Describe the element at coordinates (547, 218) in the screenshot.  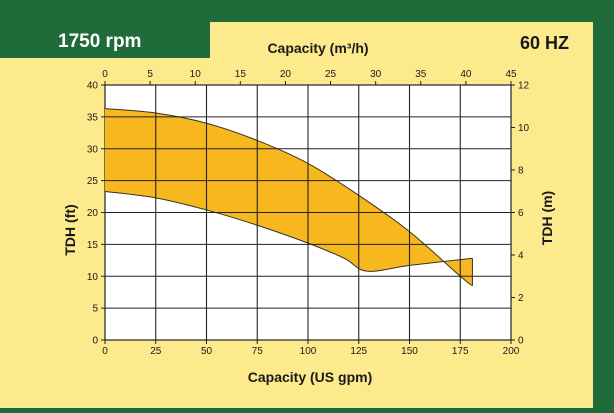
I see `y2-axis-title: TDH (m)` at that location.